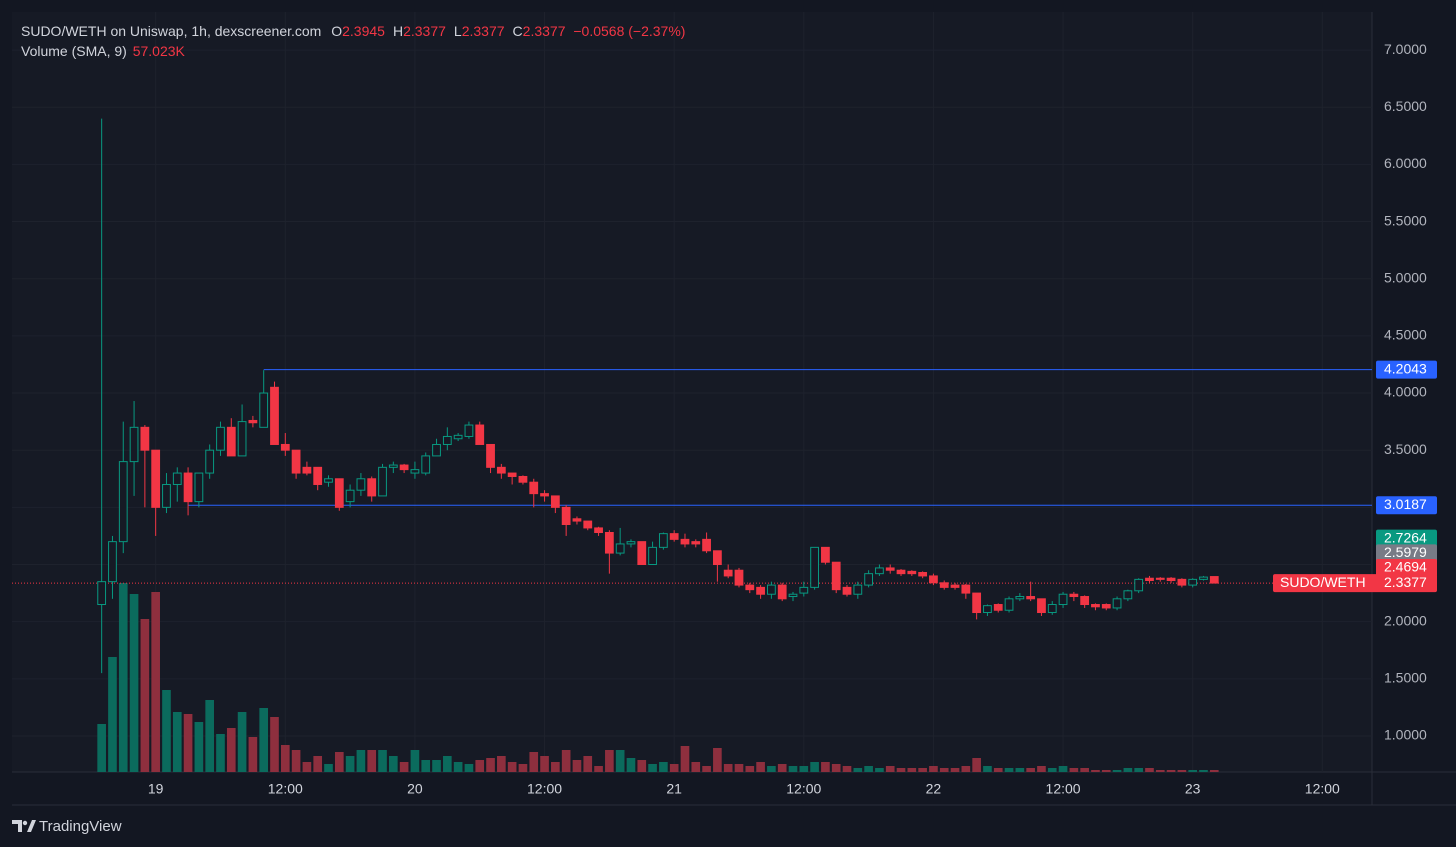  Describe the element at coordinates (1405, 552) in the screenshot. I see `price-label: 2.5979` at that location.